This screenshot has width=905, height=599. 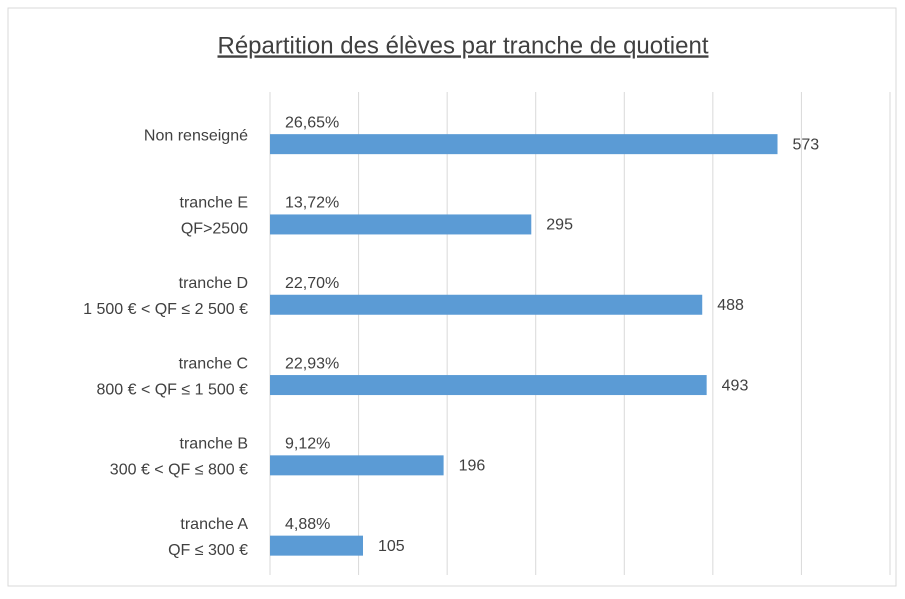 I want to click on y-tick-label: Non renseigné, so click(x=196, y=135).